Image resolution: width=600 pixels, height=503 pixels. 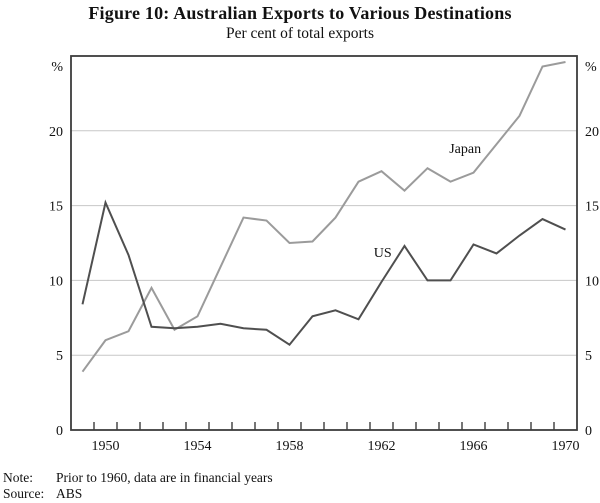 What do you see at coordinates (588, 356) in the screenshot?
I see `y-tick-label-right: 5` at bounding box center [588, 356].